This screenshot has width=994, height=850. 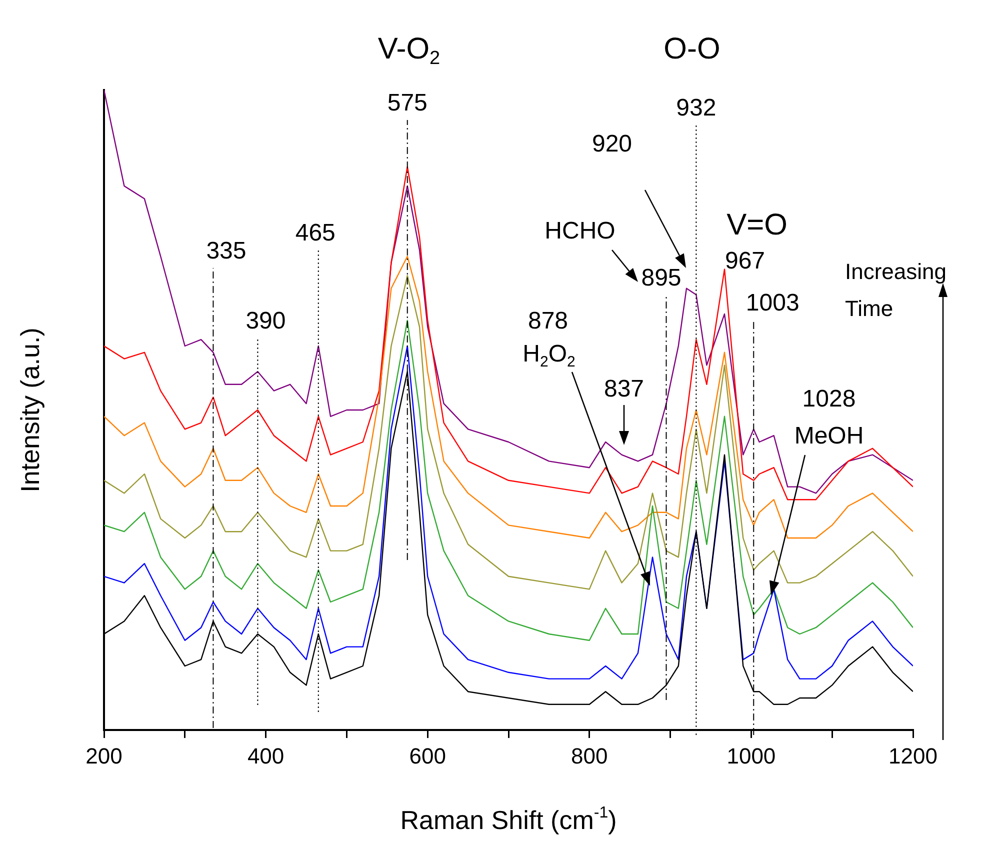 I want to click on x-tick-label: 400, so click(x=265, y=755).